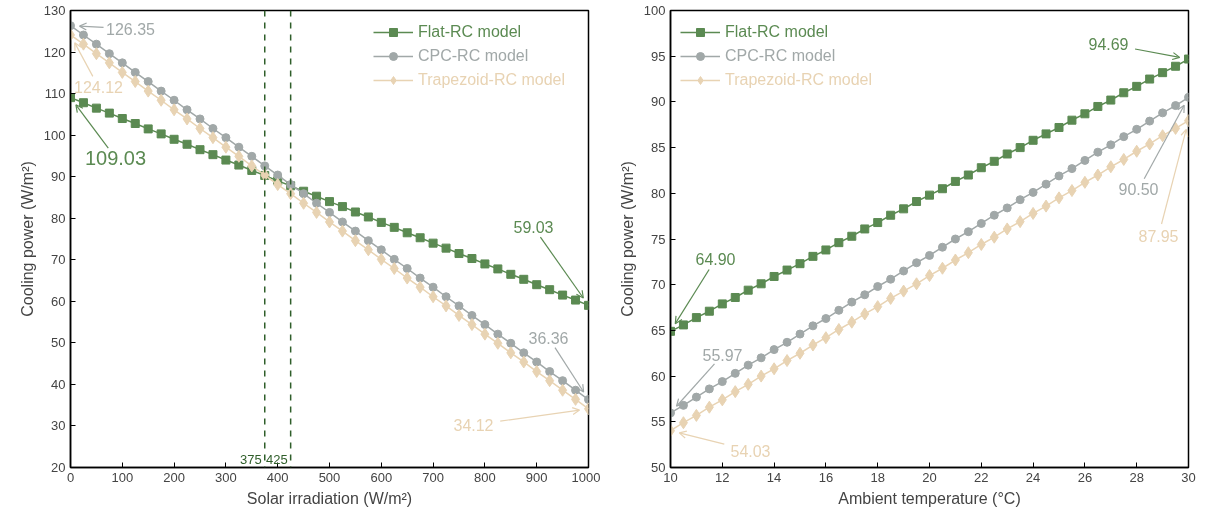 The width and height of the screenshot is (1207, 529). I want to click on x-tick-label: 14, so click(774, 477).